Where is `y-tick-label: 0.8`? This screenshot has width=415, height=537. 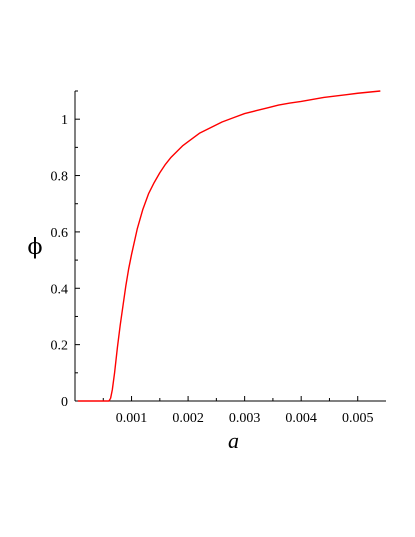 y-tick-label: 0.8 is located at coordinates (60, 177).